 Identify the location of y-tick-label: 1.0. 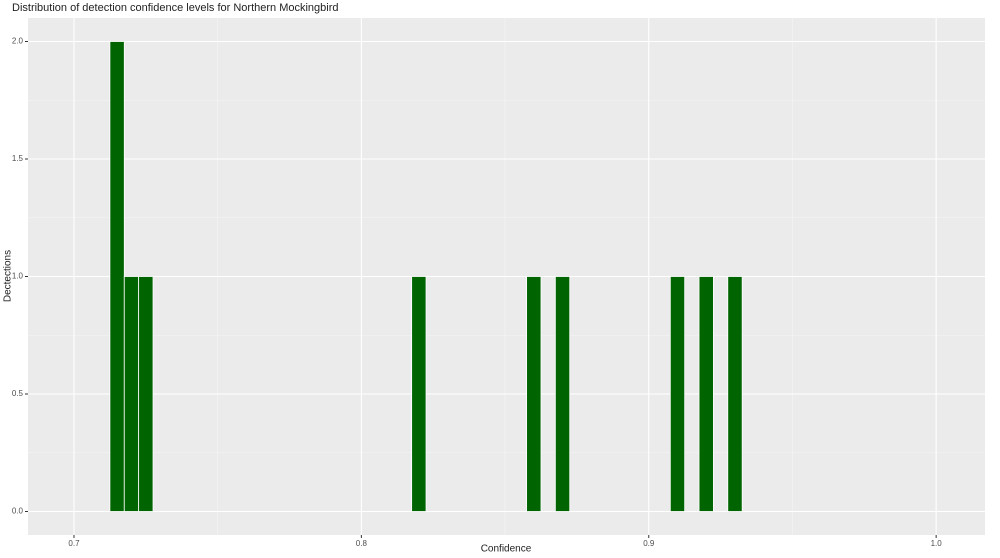
(18, 276).